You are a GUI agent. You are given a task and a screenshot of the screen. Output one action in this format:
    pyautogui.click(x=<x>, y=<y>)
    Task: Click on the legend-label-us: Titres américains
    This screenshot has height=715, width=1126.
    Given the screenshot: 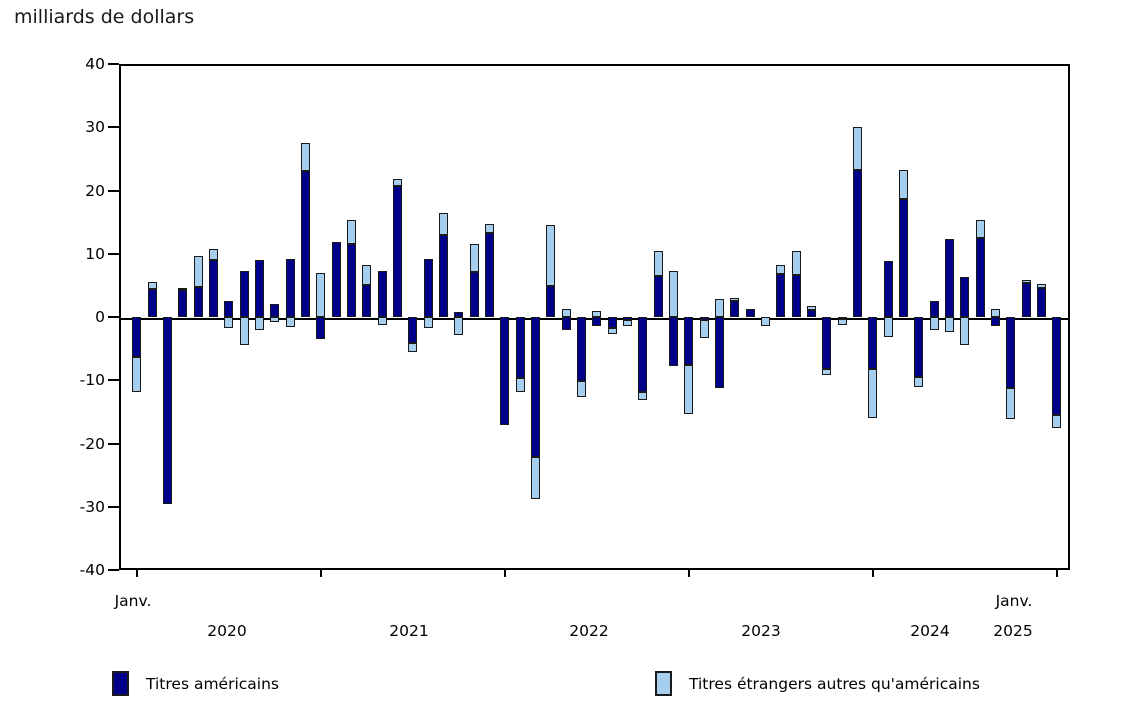 What is the action you would take?
    pyautogui.click(x=212, y=684)
    